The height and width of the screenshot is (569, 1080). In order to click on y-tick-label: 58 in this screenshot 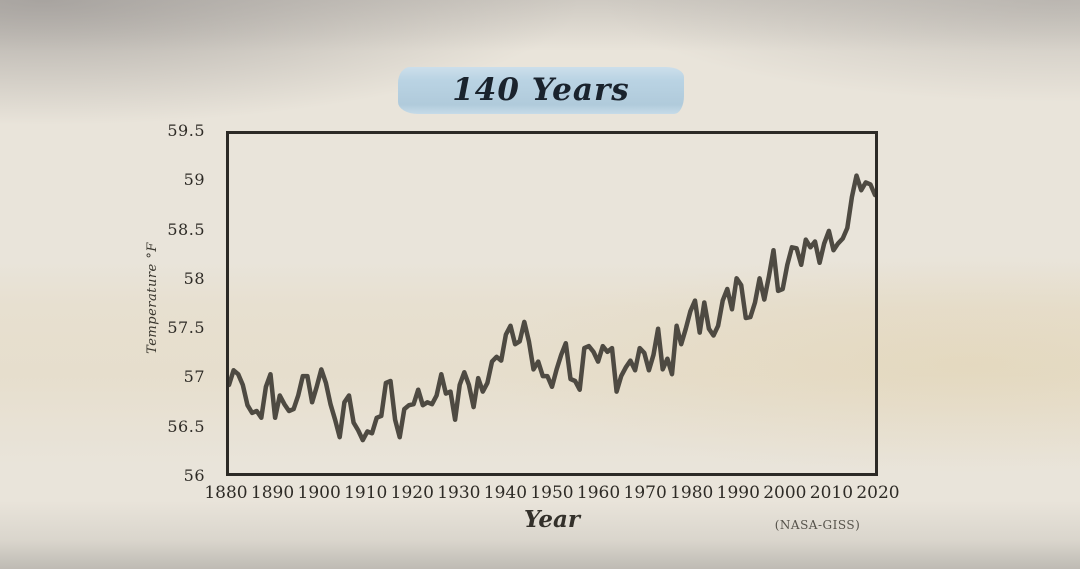, I will do `click(194, 278)`.